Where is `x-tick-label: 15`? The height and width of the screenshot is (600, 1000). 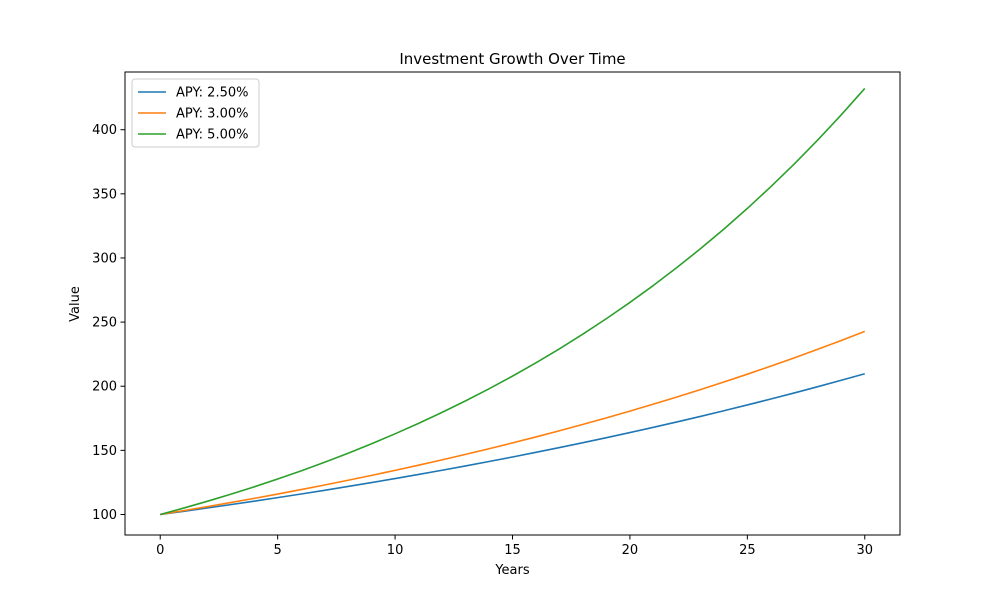 x-tick-label: 15 is located at coordinates (512, 550).